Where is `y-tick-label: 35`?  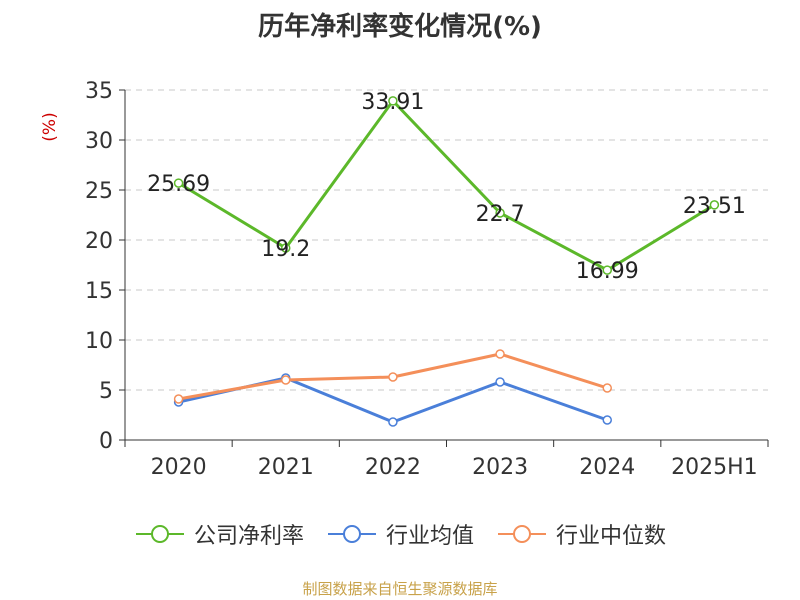
y-tick-label: 35 is located at coordinates (99, 91).